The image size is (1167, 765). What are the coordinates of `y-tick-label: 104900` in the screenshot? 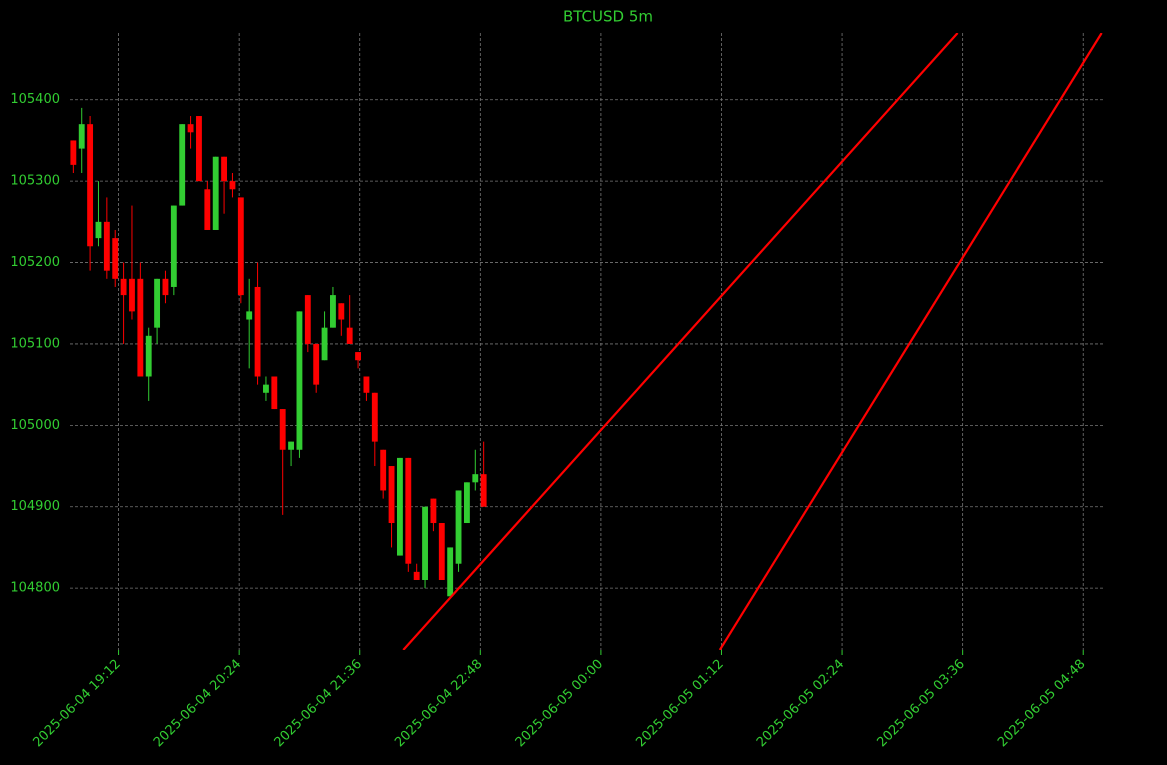 It's located at (35, 506).